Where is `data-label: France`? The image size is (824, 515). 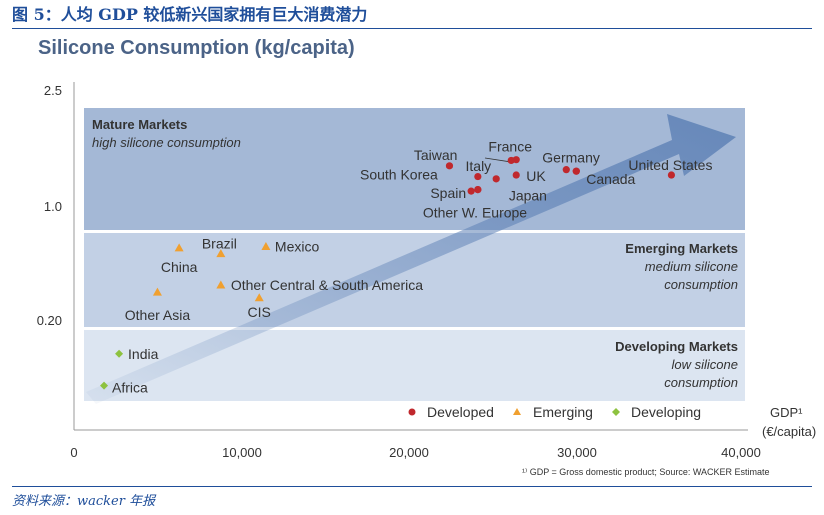
data-label: France is located at coordinates (510, 146).